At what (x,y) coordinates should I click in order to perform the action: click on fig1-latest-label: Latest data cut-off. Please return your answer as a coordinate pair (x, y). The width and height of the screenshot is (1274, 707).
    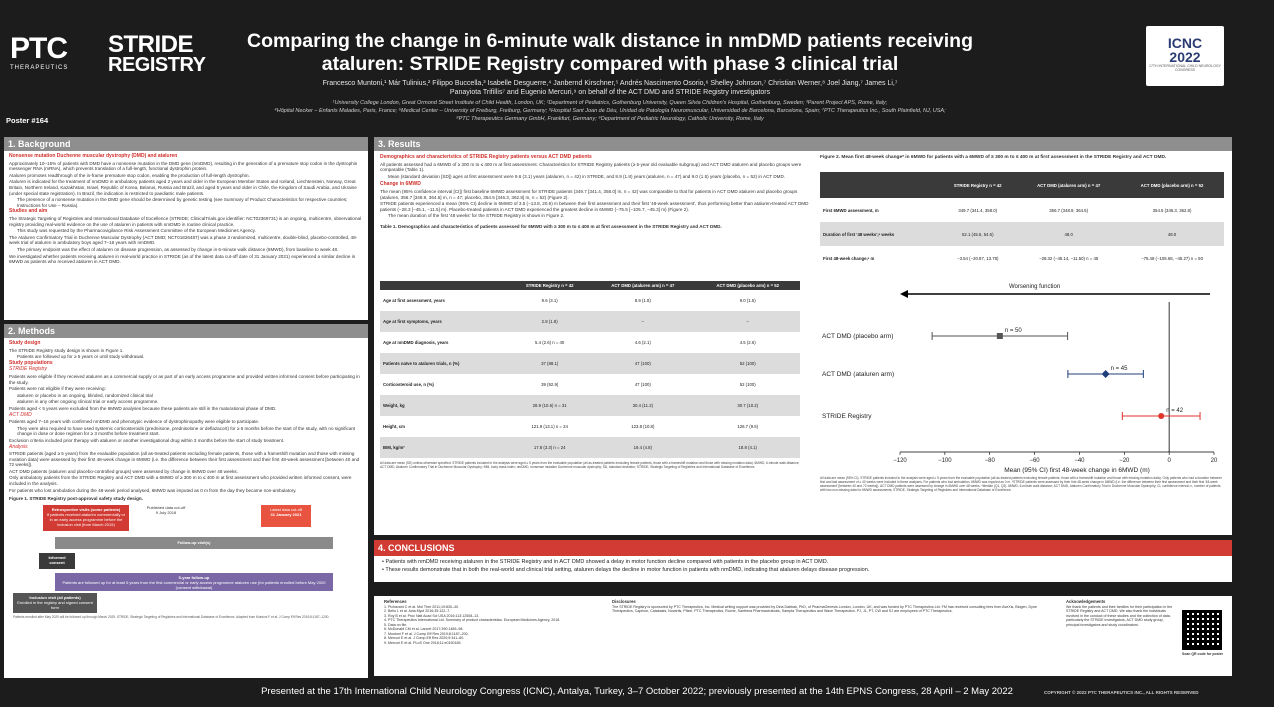
    Looking at the image, I should click on (286, 509).